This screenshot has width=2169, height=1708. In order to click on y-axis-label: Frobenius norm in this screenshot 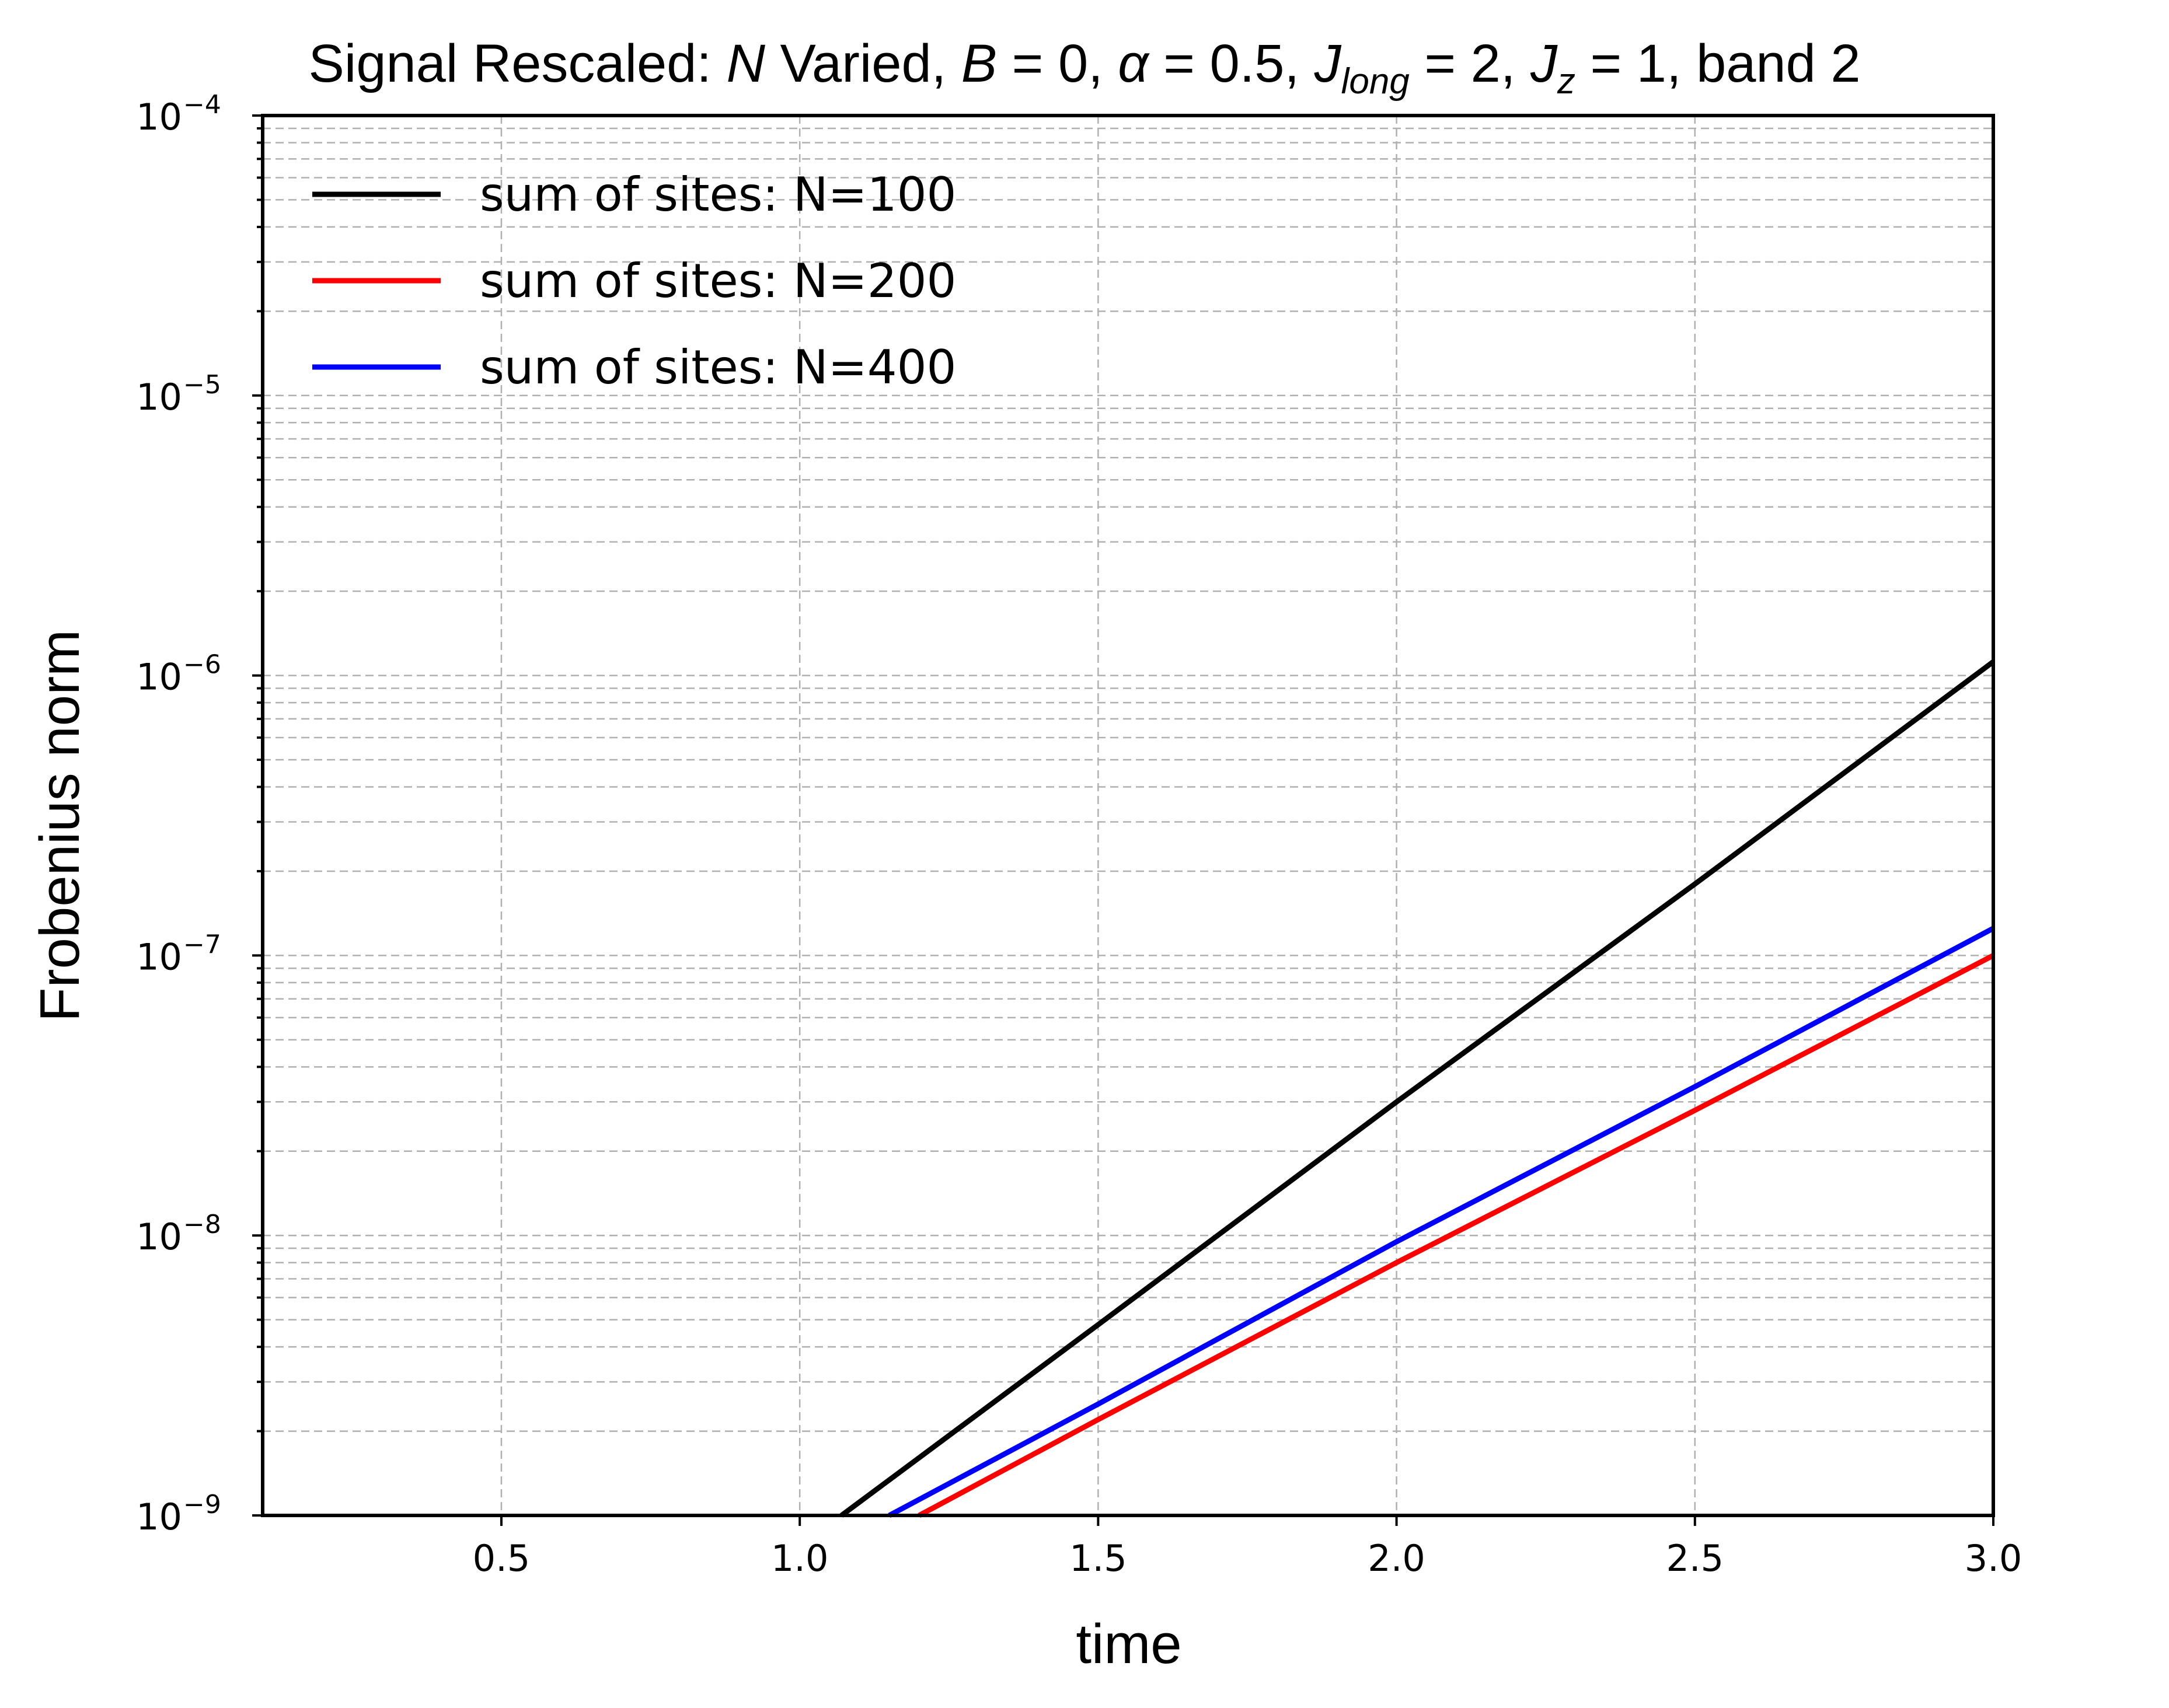, I will do `click(60, 826)`.